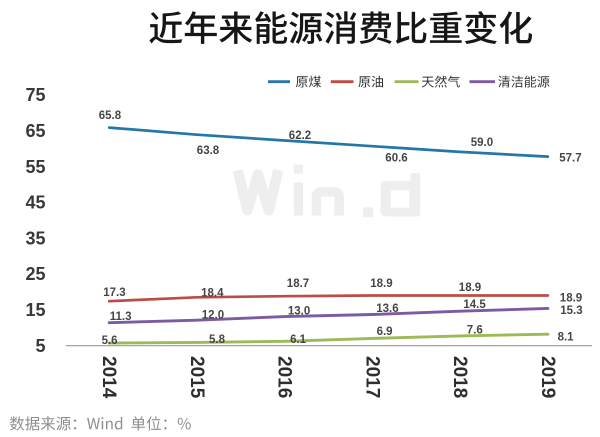  What do you see at coordinates (385, 332) in the screenshot?
I see `svg-text: 6.9` at bounding box center [385, 332].